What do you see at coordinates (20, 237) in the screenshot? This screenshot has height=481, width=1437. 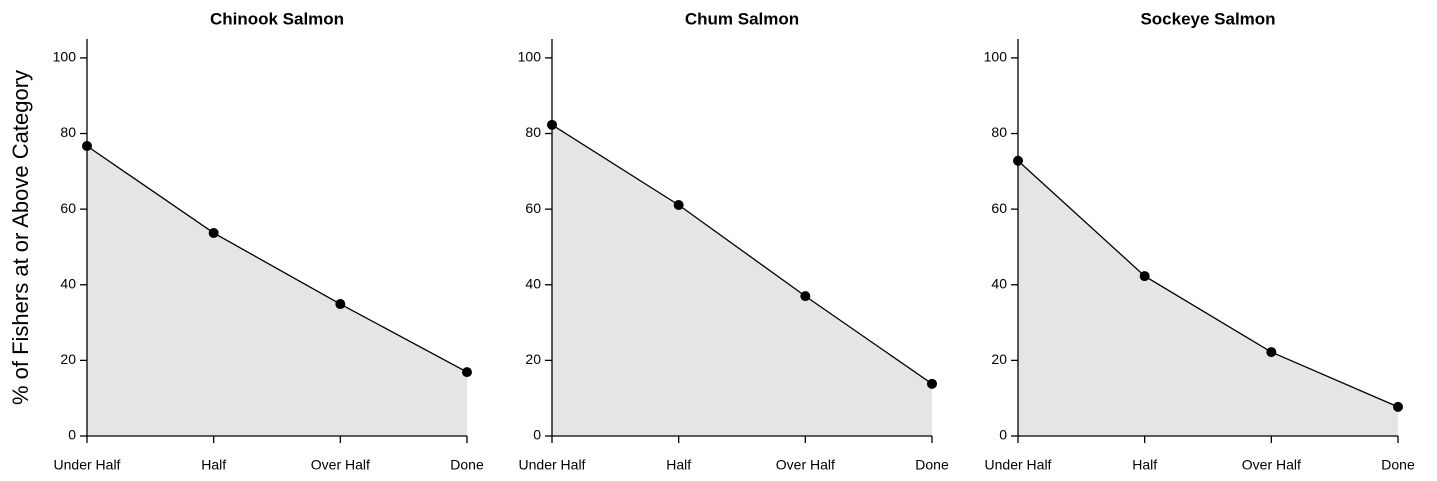 I see `y-axis-label: % of Fishers at or Above Category` at bounding box center [20, 237].